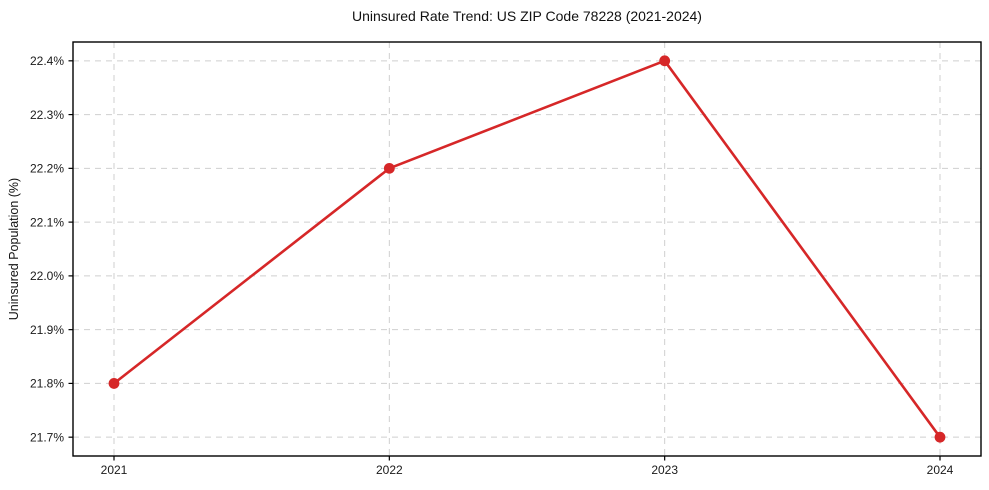 The image size is (989, 490). What do you see at coordinates (664, 470) in the screenshot?
I see `x-tick-label: 2023` at bounding box center [664, 470].